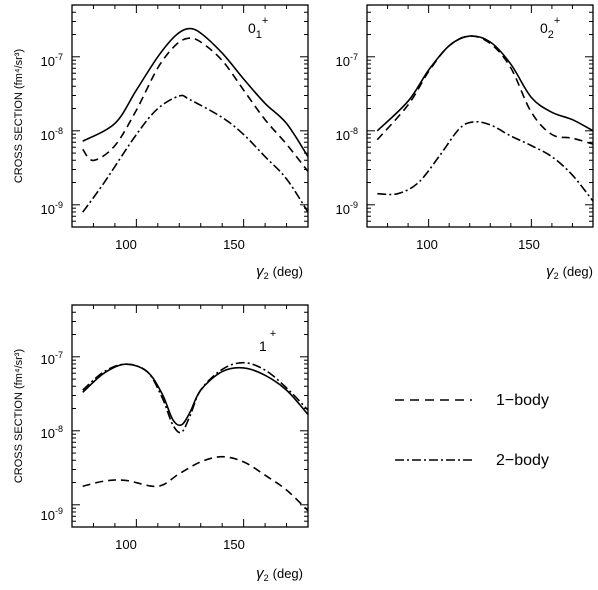 Image resolution: width=598 pixels, height=590 pixels. Describe the element at coordinates (522, 400) in the screenshot. I see `legend-label: 1−body` at that location.